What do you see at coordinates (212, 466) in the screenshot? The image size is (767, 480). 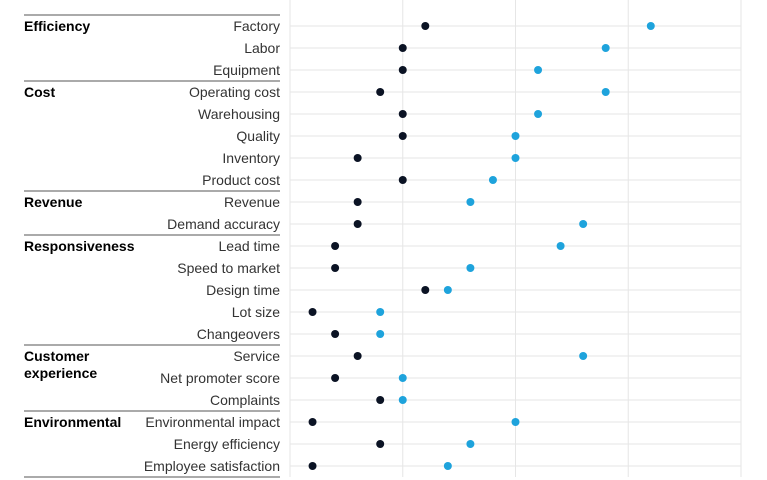 I see `row-label: Employee satisfaction` at bounding box center [212, 466].